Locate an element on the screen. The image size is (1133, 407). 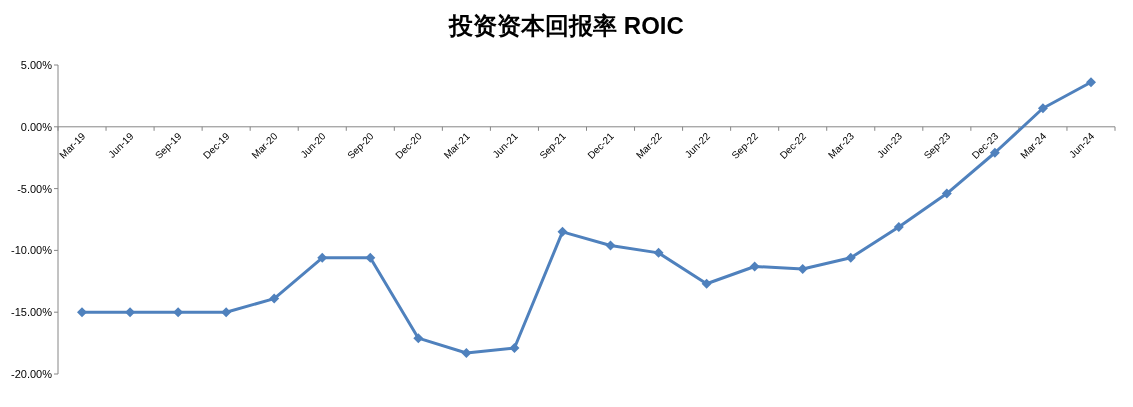
y-tick-label: -10.00% is located at coordinates (32, 250).